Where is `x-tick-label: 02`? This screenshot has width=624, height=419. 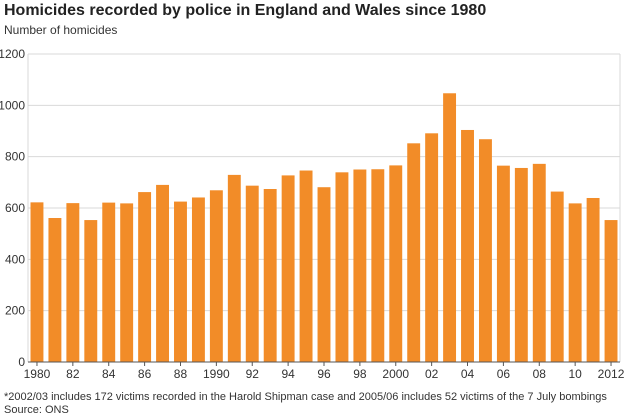 x-tick-label: 02 is located at coordinates (432, 374).